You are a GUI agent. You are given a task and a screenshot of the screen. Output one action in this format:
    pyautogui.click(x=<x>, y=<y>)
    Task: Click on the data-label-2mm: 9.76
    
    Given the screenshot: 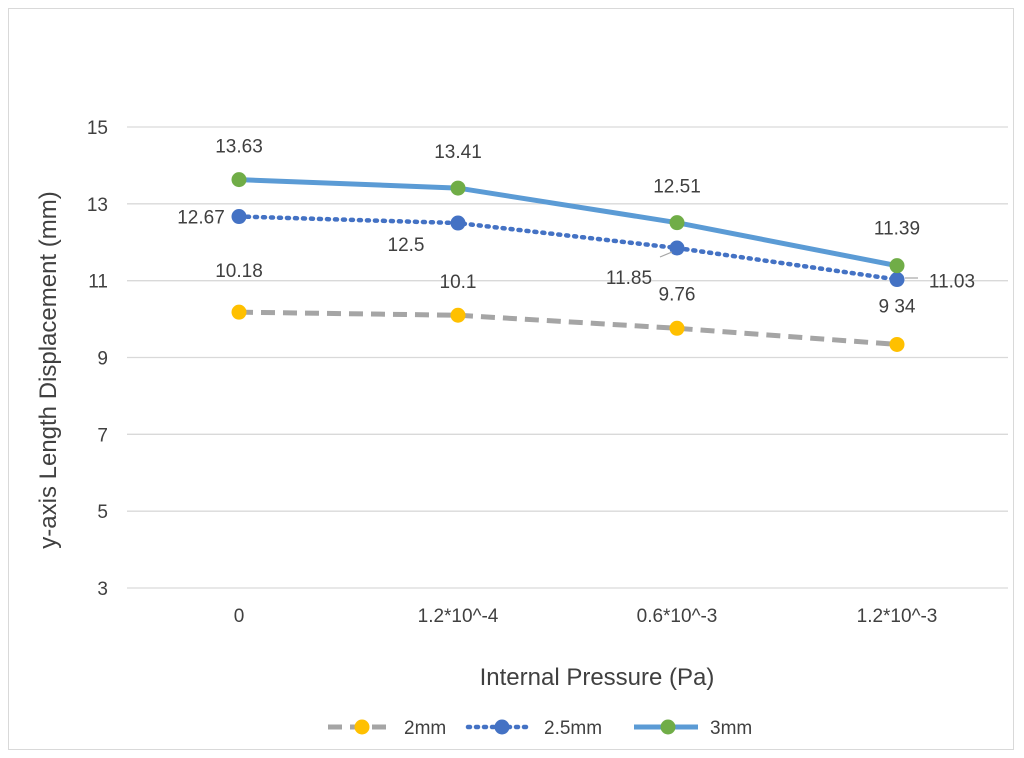 What is the action you would take?
    pyautogui.click(x=677, y=294)
    